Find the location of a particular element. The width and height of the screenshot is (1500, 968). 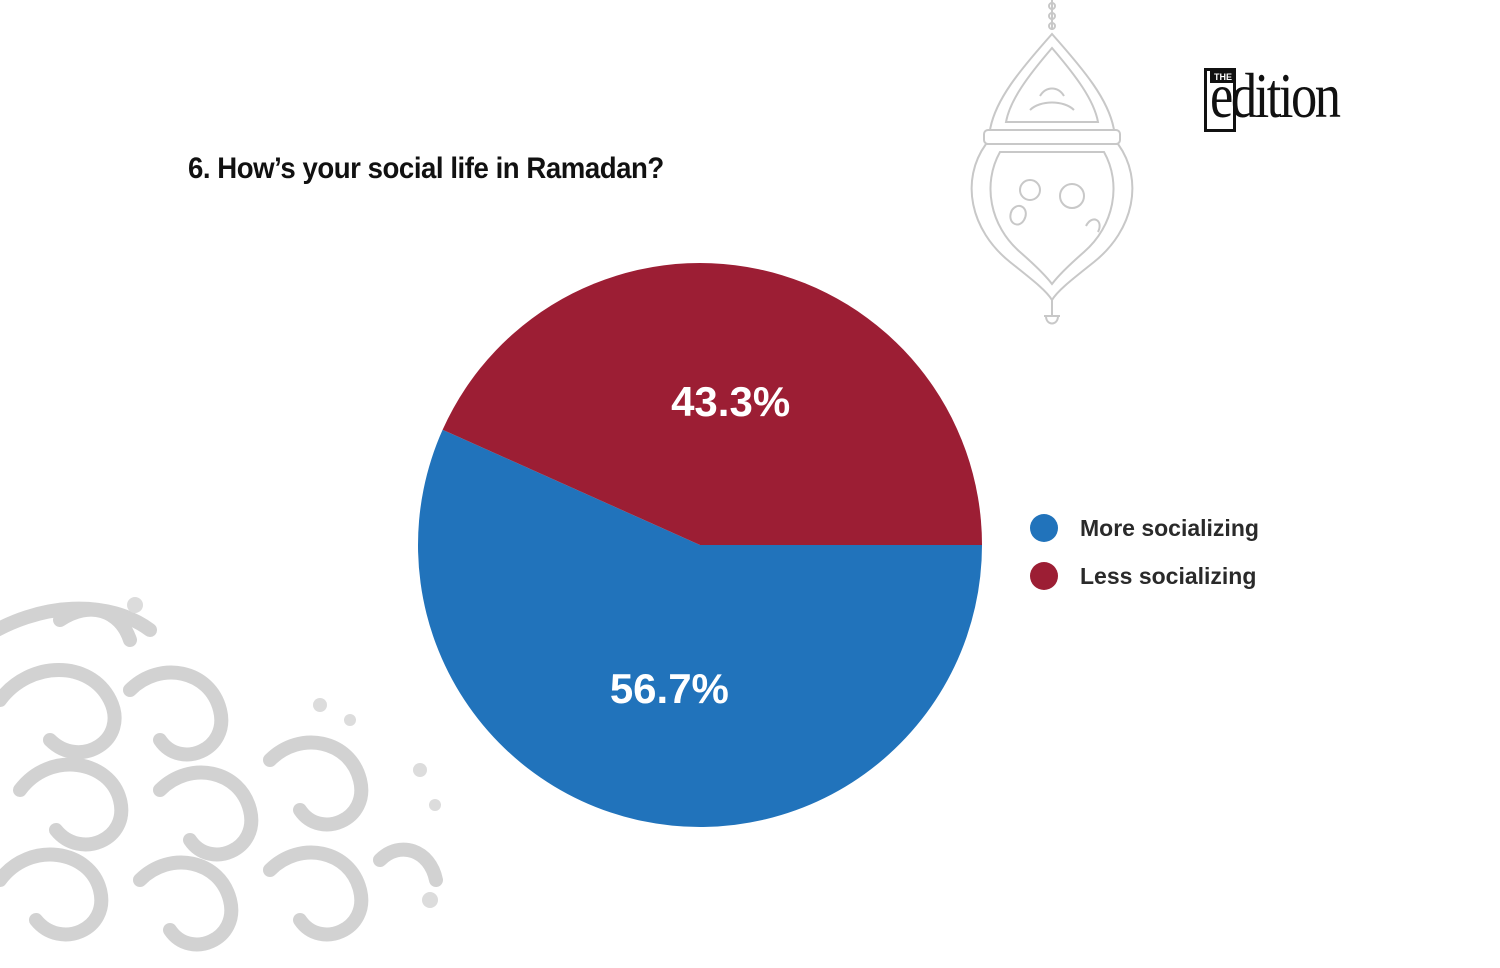

logo-frame: THE is located at coordinates (1220, 100).